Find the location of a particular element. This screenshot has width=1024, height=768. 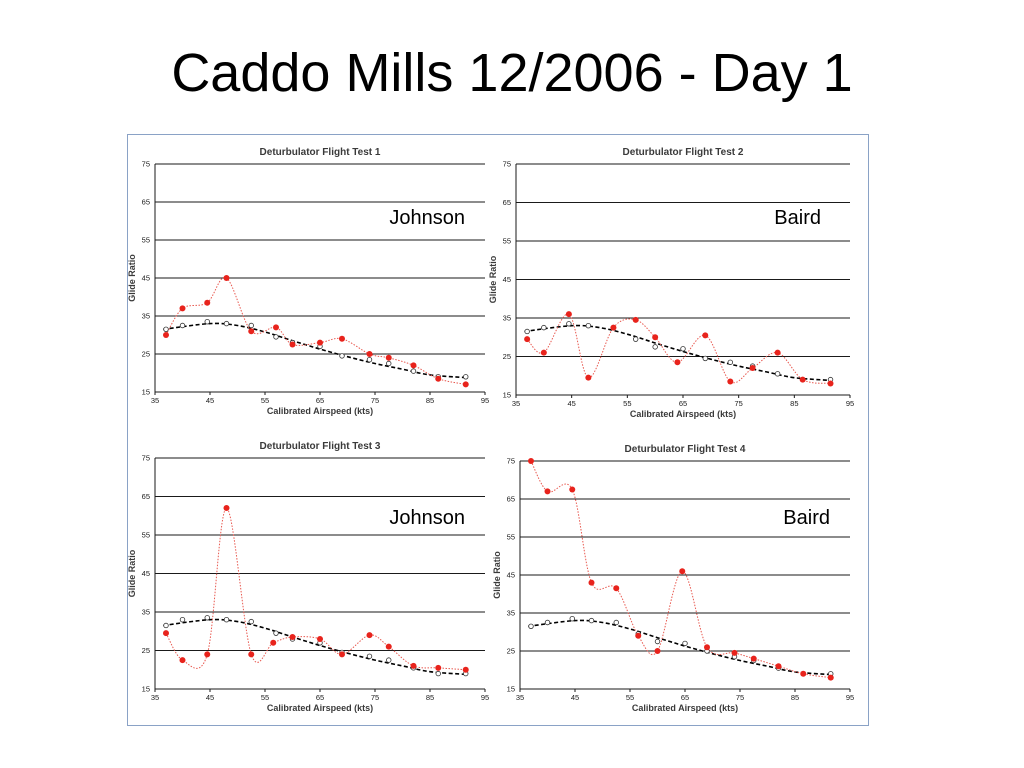

chart-title-test-1: Deturbulator Flight Test 1 is located at coordinates (320, 152).